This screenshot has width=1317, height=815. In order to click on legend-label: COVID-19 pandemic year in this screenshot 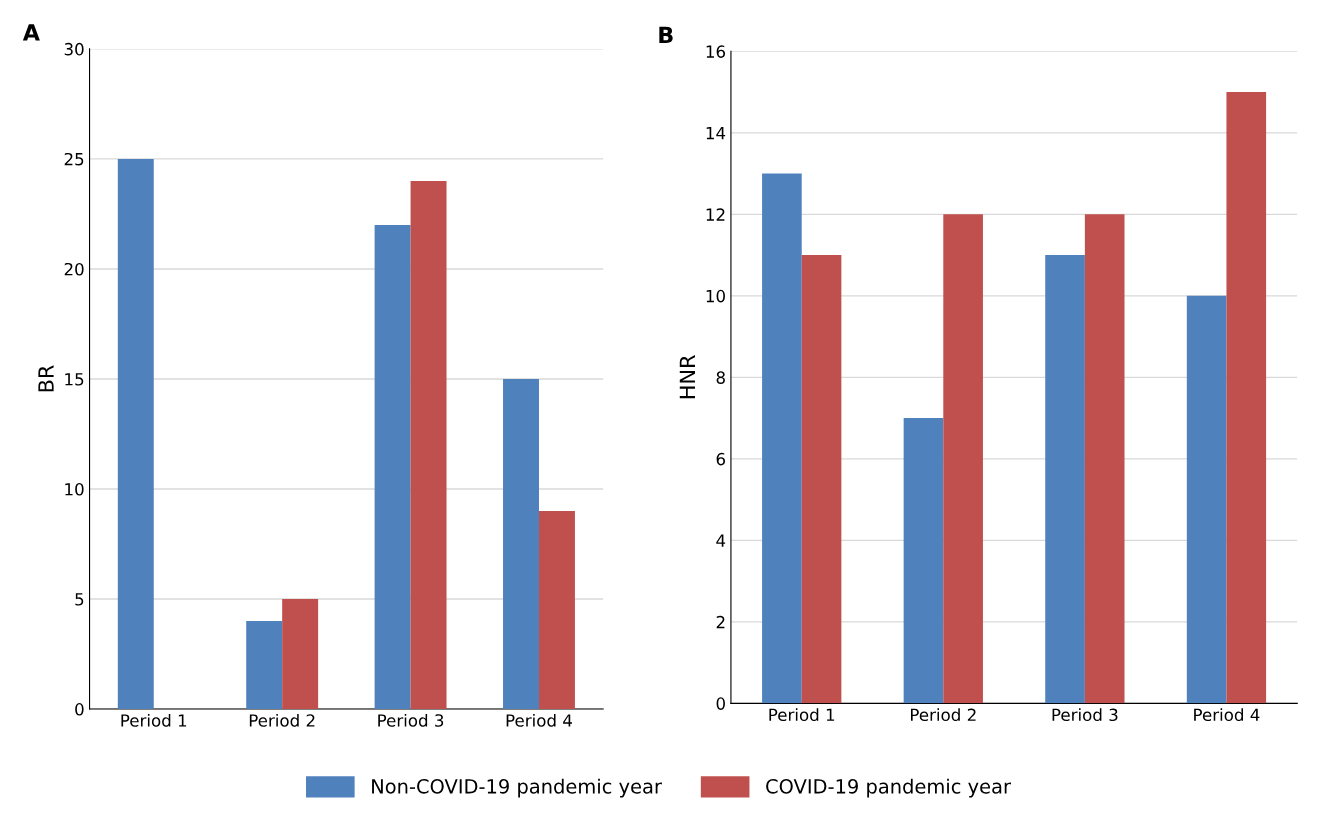, I will do `click(888, 788)`.